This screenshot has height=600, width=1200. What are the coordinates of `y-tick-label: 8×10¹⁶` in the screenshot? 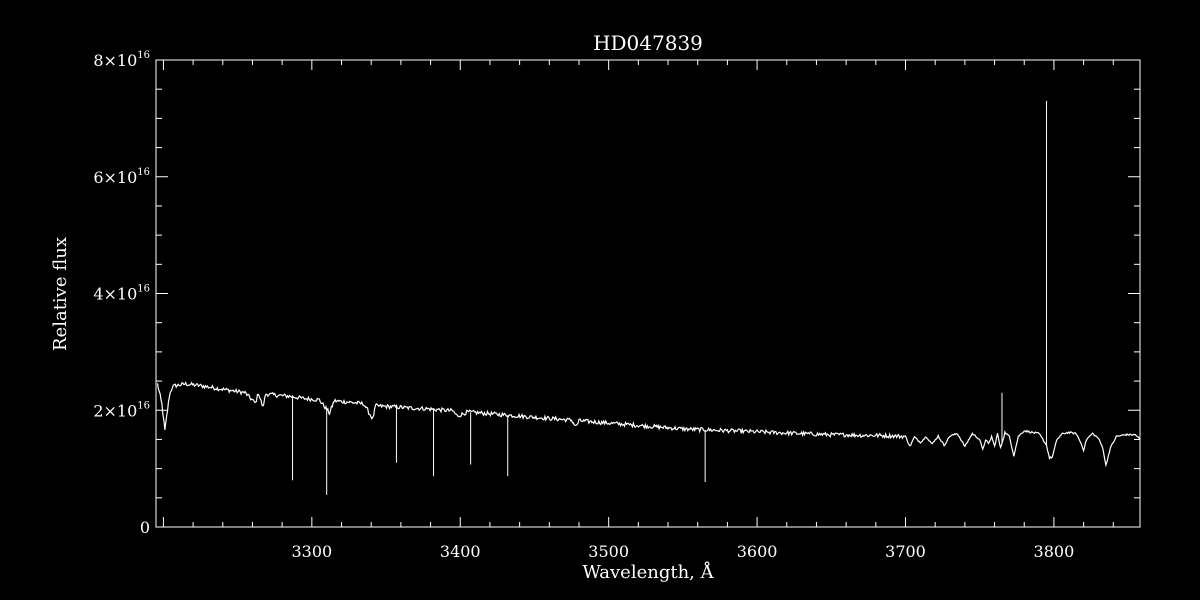 It's located at (121, 60).